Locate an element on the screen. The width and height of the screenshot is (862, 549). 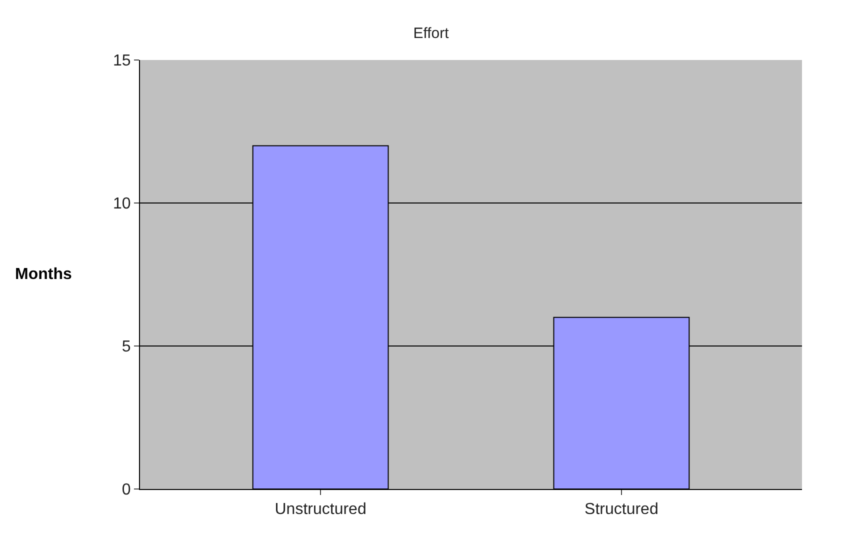
x-tick-label: Unstructured is located at coordinates (320, 509).